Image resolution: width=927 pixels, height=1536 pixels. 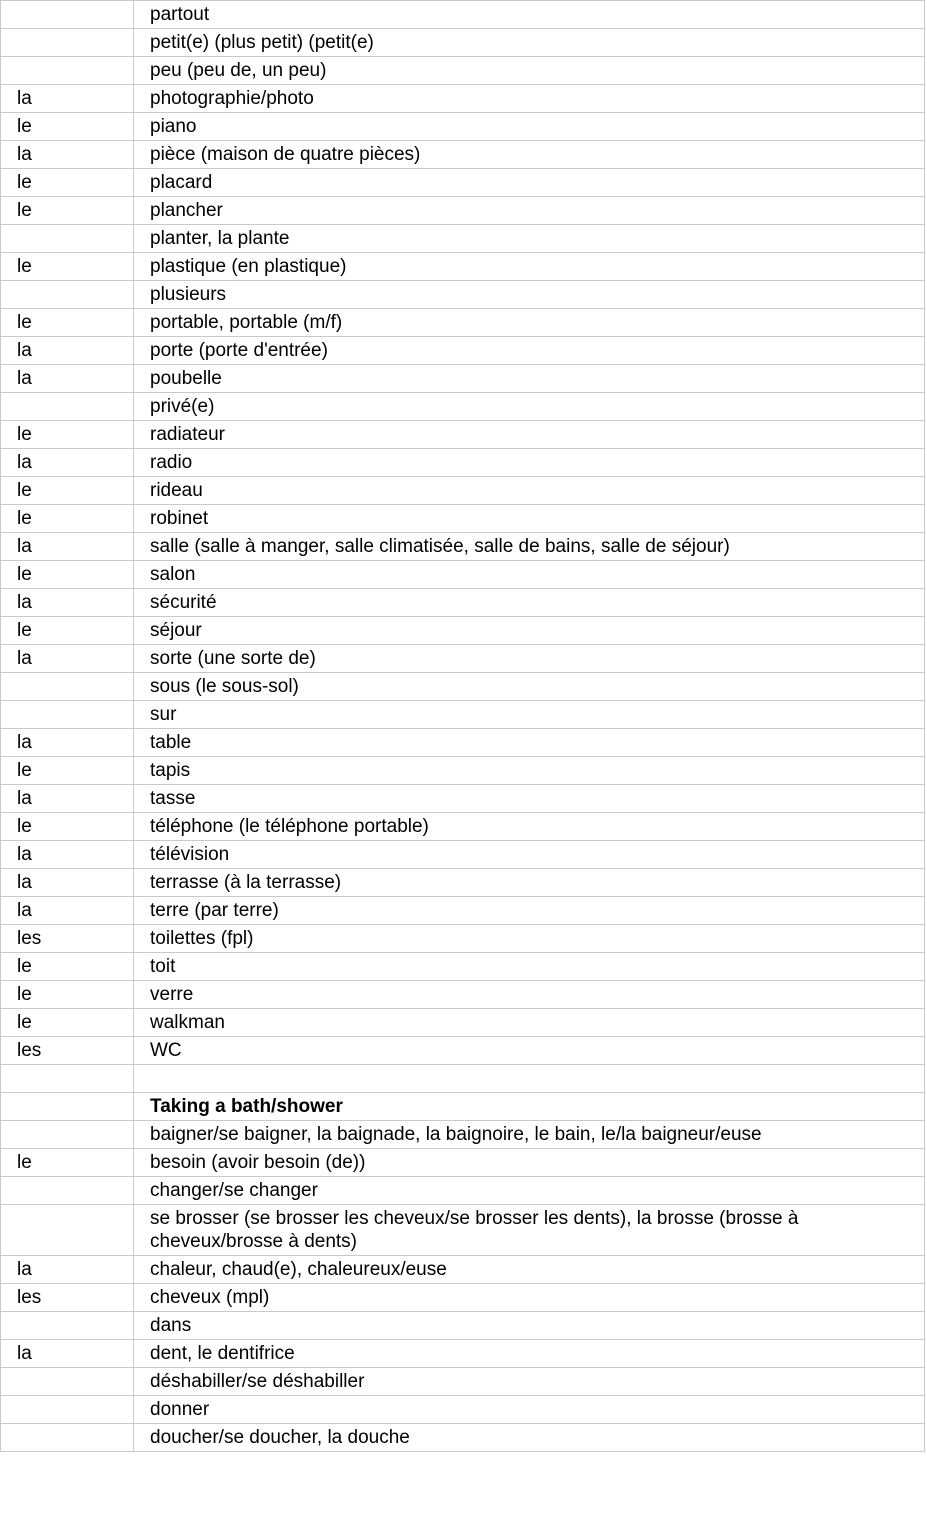 I want to click on term-cell: photographie/photo, so click(x=529, y=98).